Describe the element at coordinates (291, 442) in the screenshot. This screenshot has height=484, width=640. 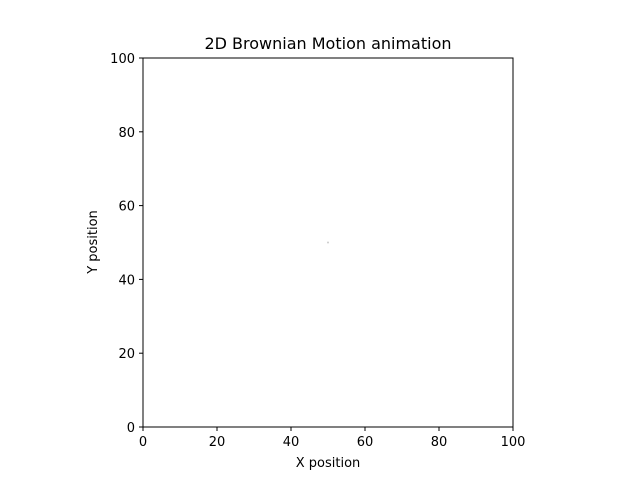
I see `x-tick-label: 40` at that location.